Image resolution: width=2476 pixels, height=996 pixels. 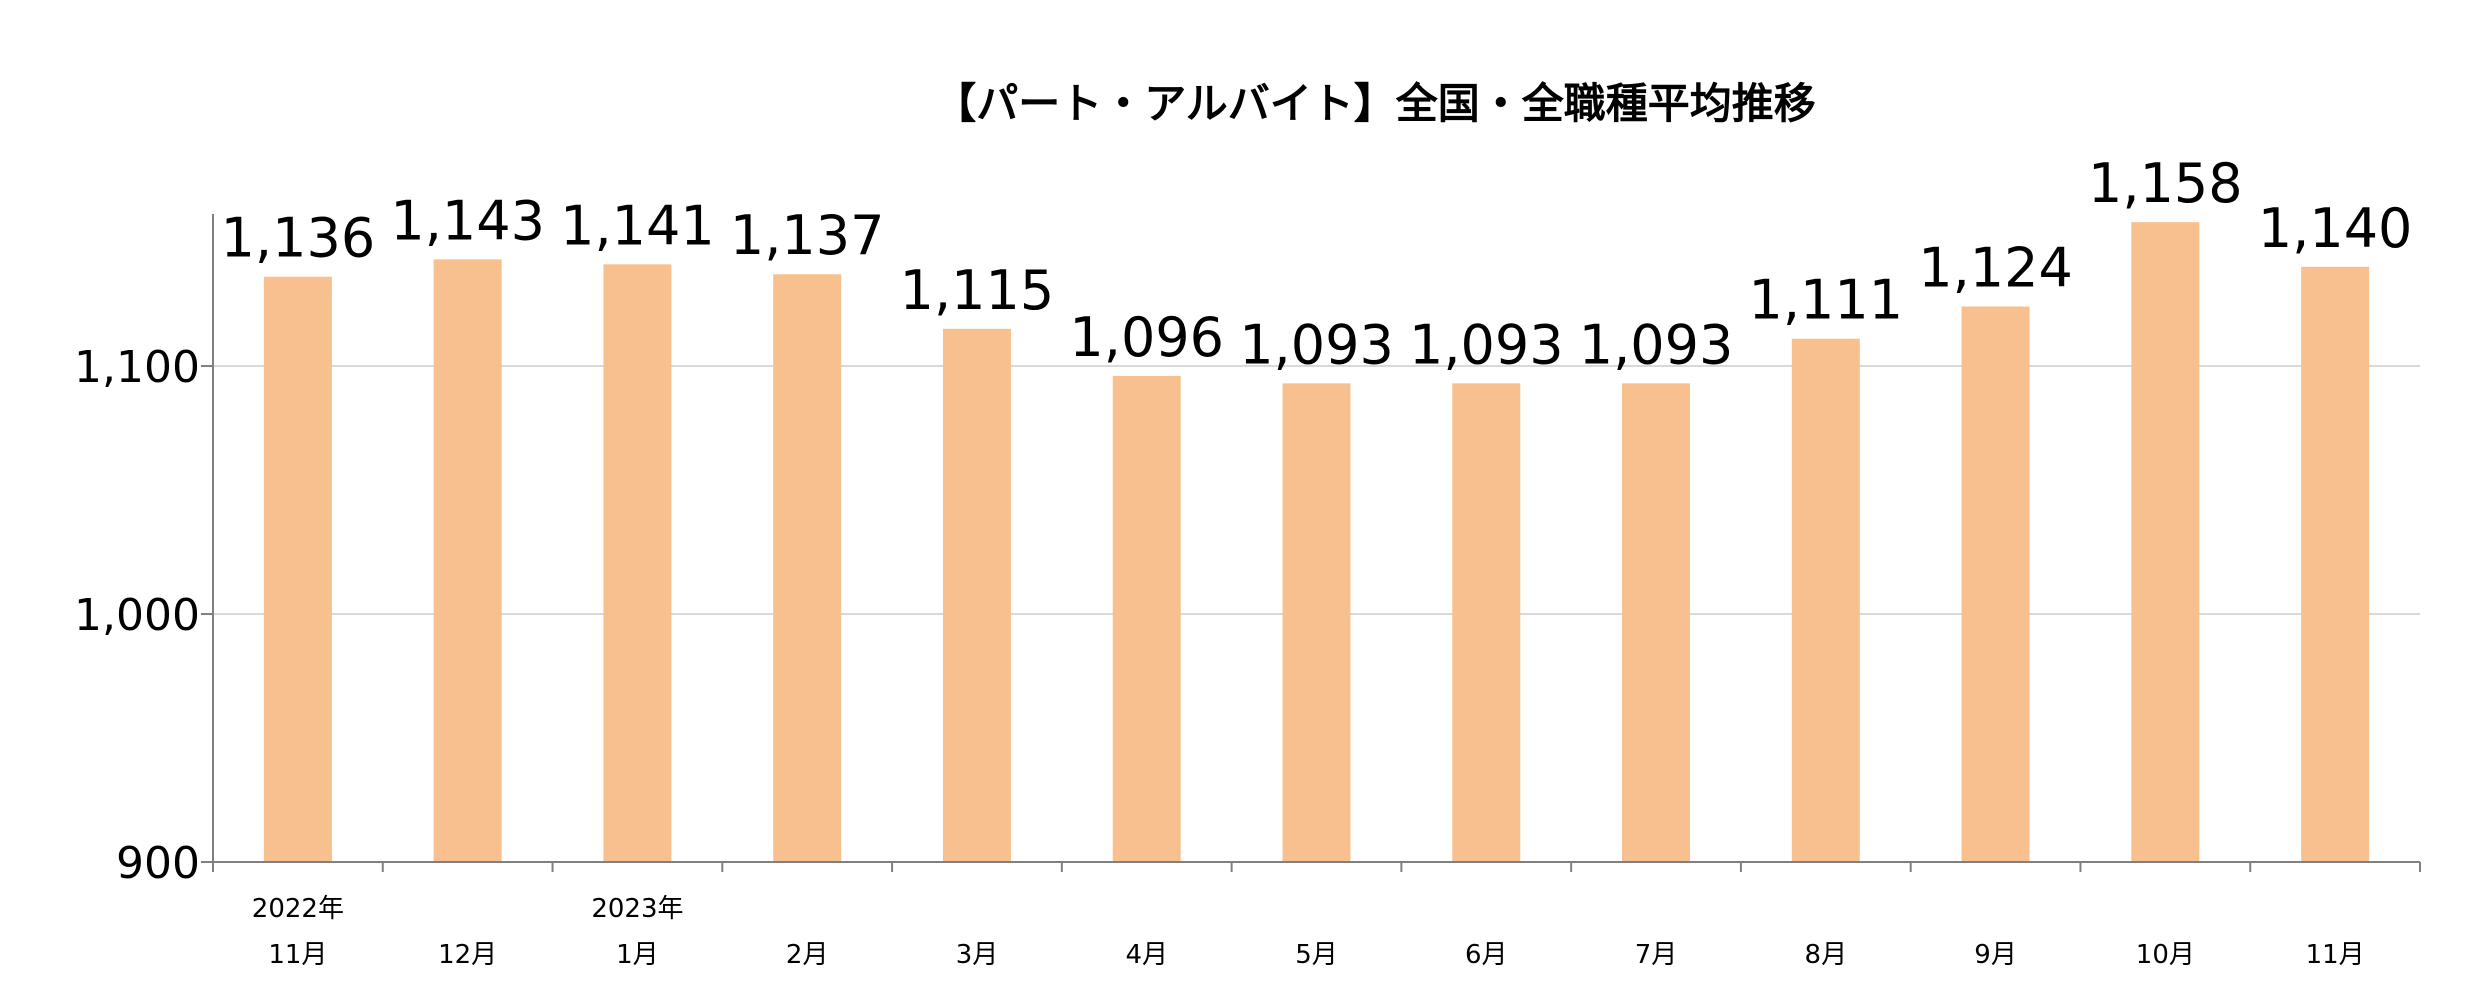 I want to click on data-label: 1,141, so click(x=637, y=225).